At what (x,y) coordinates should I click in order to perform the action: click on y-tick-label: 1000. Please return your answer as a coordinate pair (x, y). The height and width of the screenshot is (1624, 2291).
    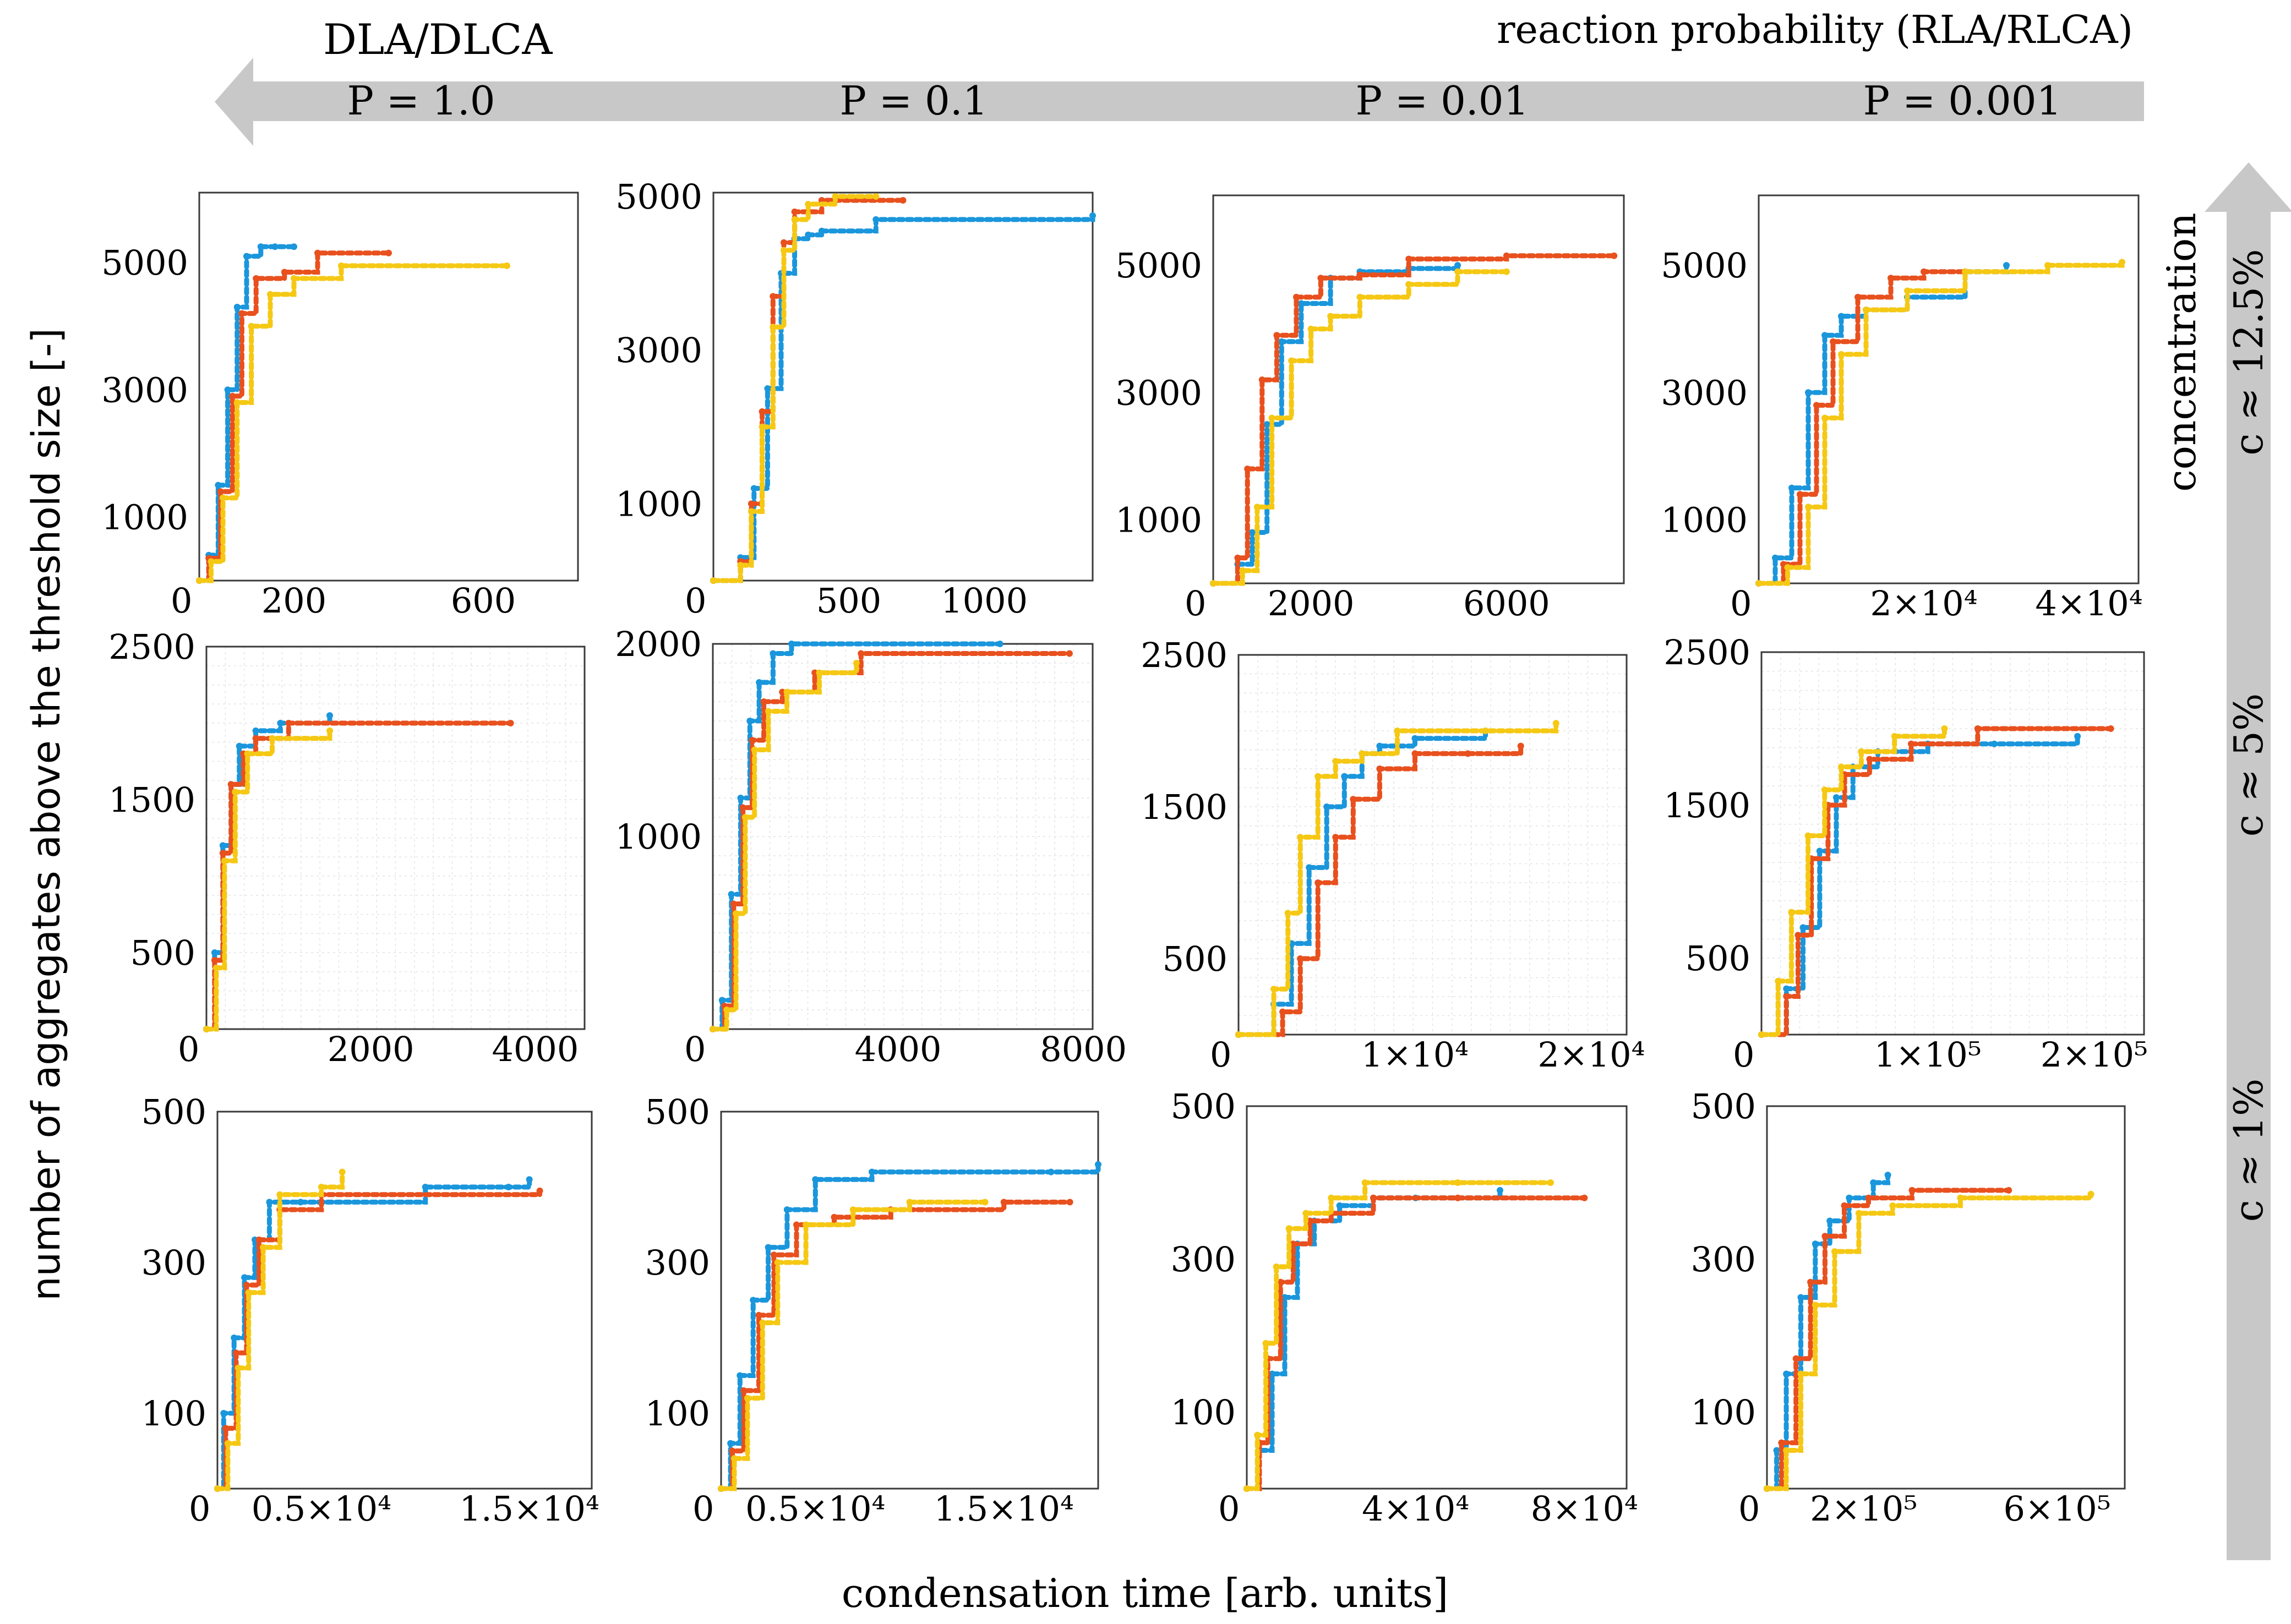
    Looking at the image, I should click on (1704, 520).